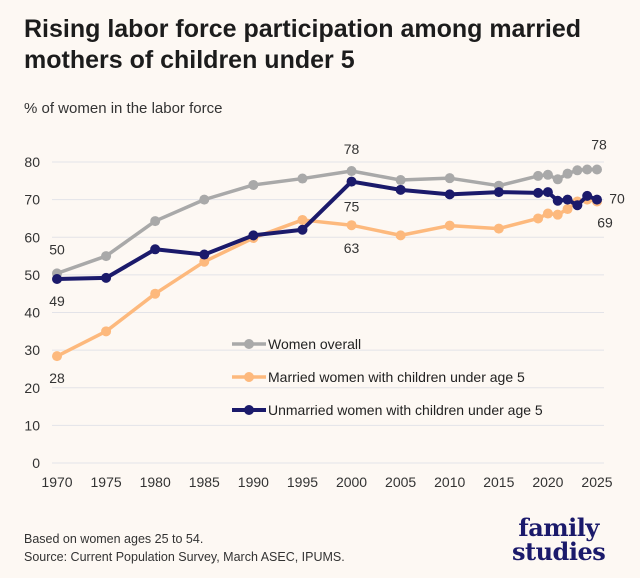 The width and height of the screenshot is (640, 578). What do you see at coordinates (36, 463) in the screenshot?
I see `y-tick-label: 0` at bounding box center [36, 463].